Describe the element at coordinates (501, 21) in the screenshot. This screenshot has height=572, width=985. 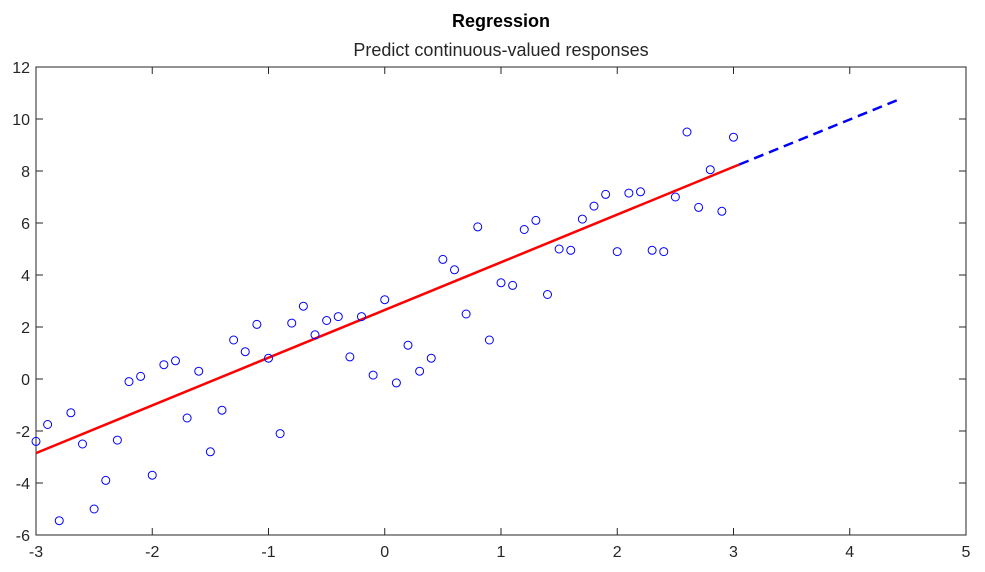
I see `chart-title: Regression` at that location.